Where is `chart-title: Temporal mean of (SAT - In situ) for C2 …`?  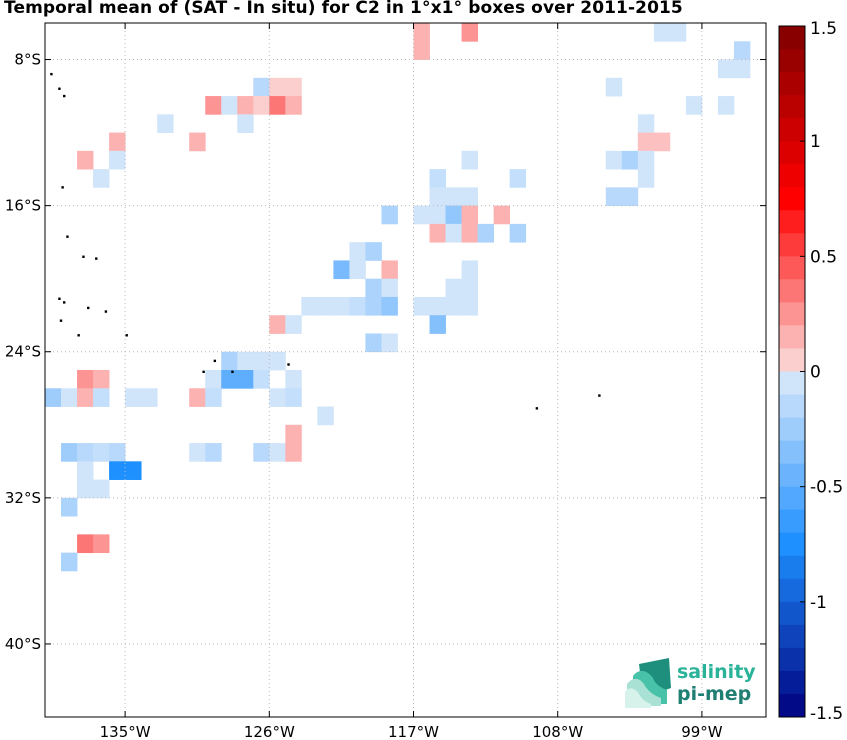
chart-title: Temporal mean of (SAT - In situ) for C2 … is located at coordinates (343, 9).